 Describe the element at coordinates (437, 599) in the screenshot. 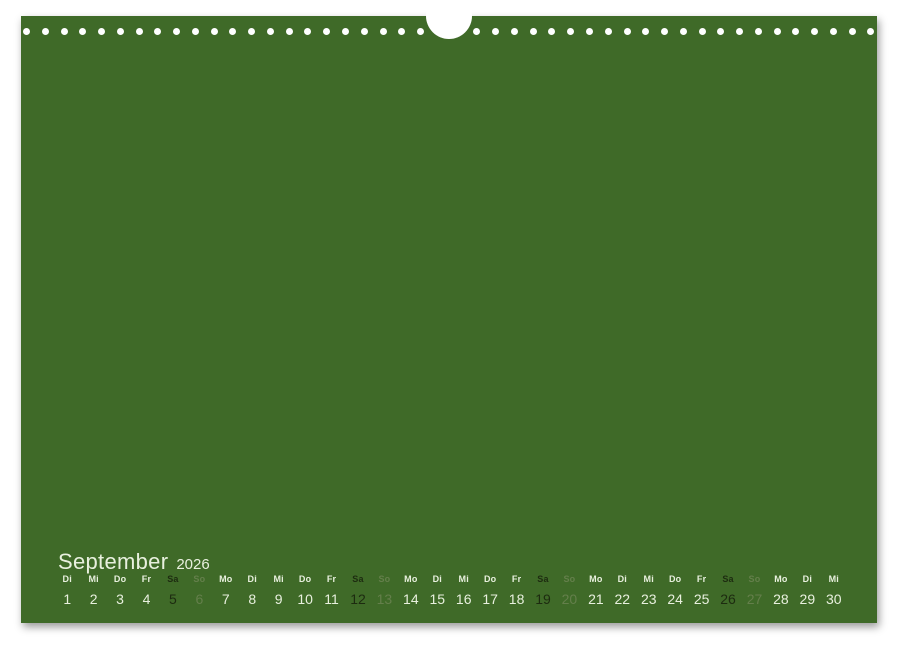

I see `date-number: 15` at that location.